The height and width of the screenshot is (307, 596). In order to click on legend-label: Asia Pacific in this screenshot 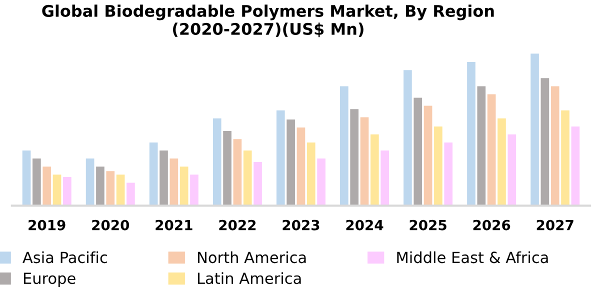, I will do `click(64, 257)`.